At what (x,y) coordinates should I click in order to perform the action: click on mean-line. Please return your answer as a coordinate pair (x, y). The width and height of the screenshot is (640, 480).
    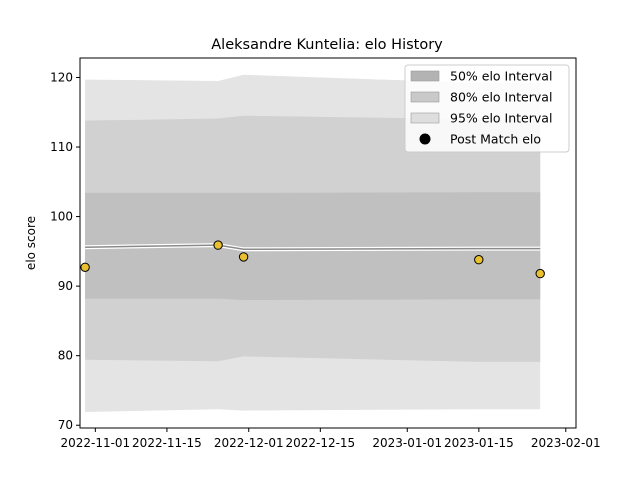
    Looking at the image, I should click on (313, 247).